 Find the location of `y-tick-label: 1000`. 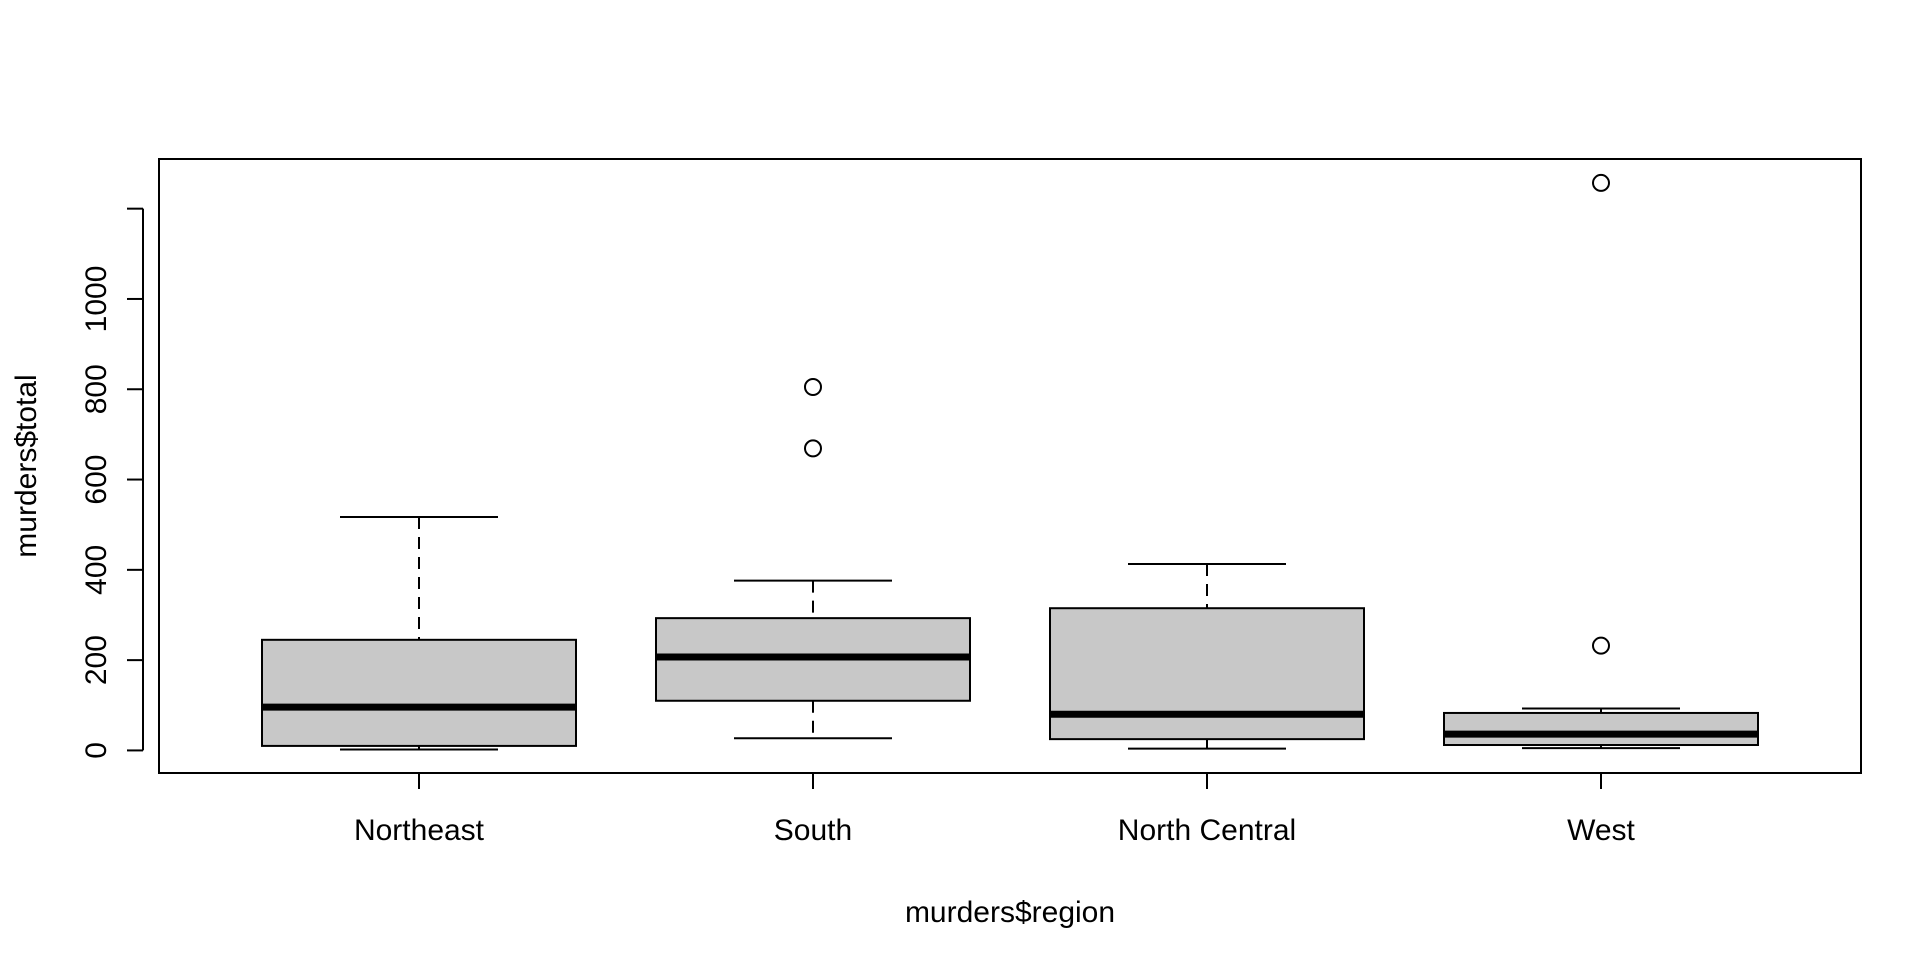

y-tick-label: 1000 is located at coordinates (96, 299).